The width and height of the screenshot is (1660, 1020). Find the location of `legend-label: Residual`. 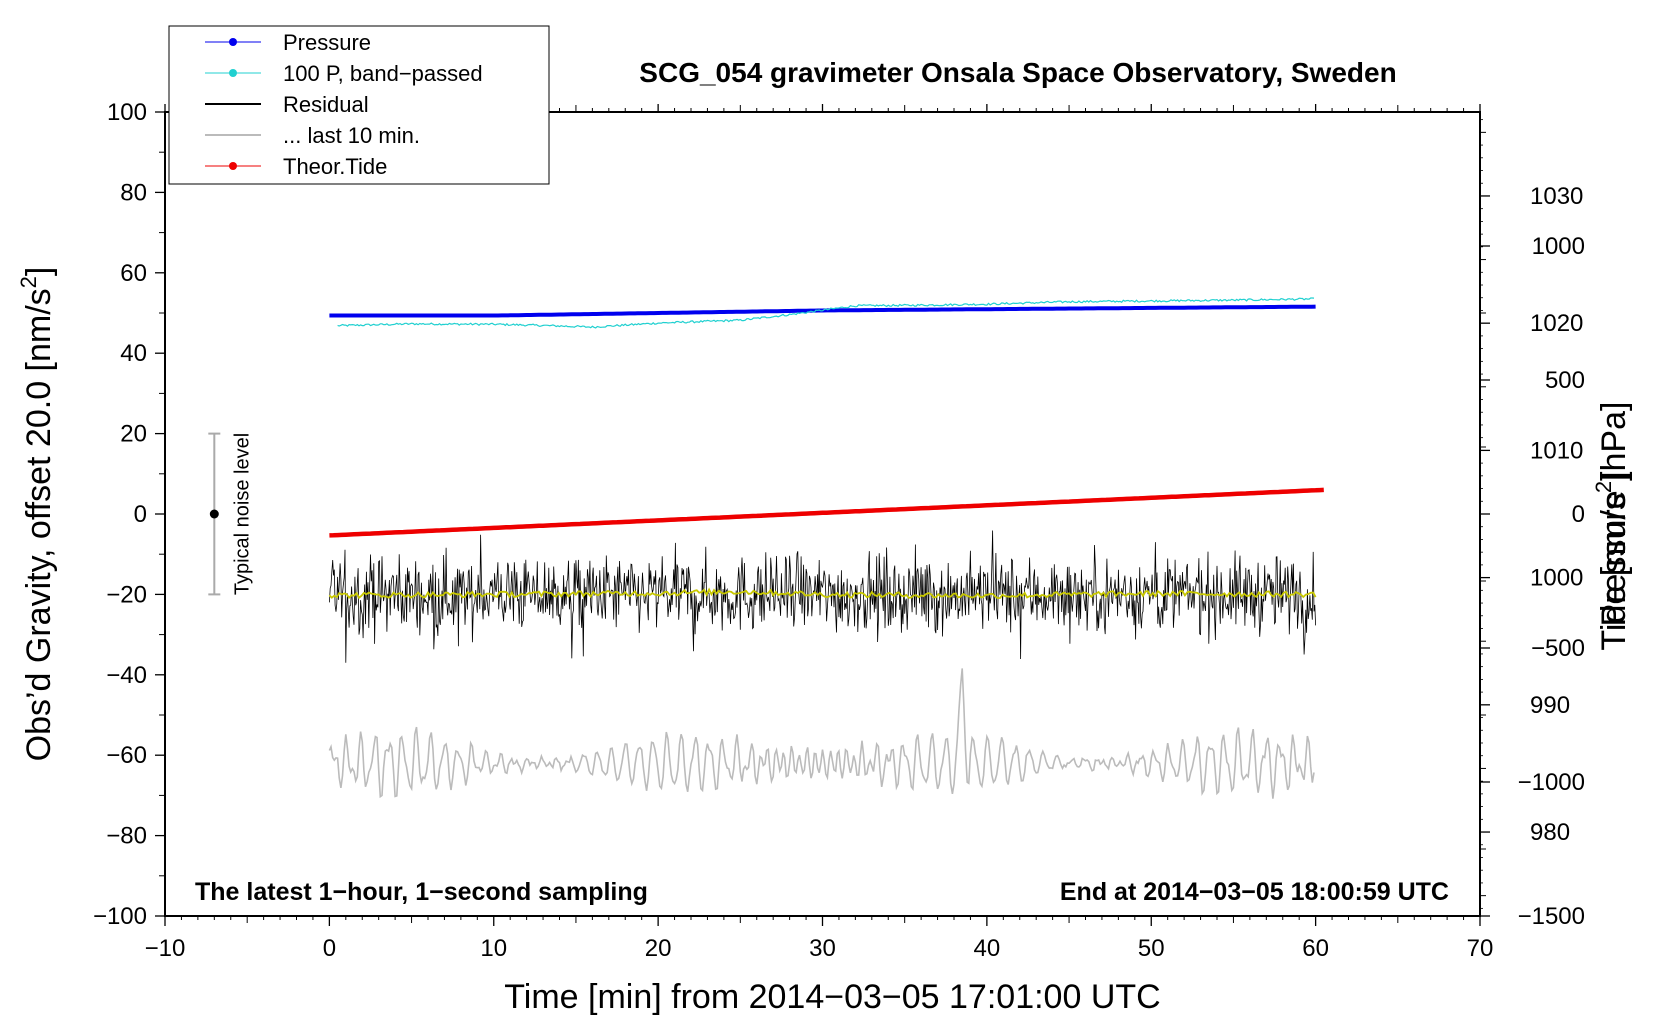

legend-label: Residual is located at coordinates (326, 104).